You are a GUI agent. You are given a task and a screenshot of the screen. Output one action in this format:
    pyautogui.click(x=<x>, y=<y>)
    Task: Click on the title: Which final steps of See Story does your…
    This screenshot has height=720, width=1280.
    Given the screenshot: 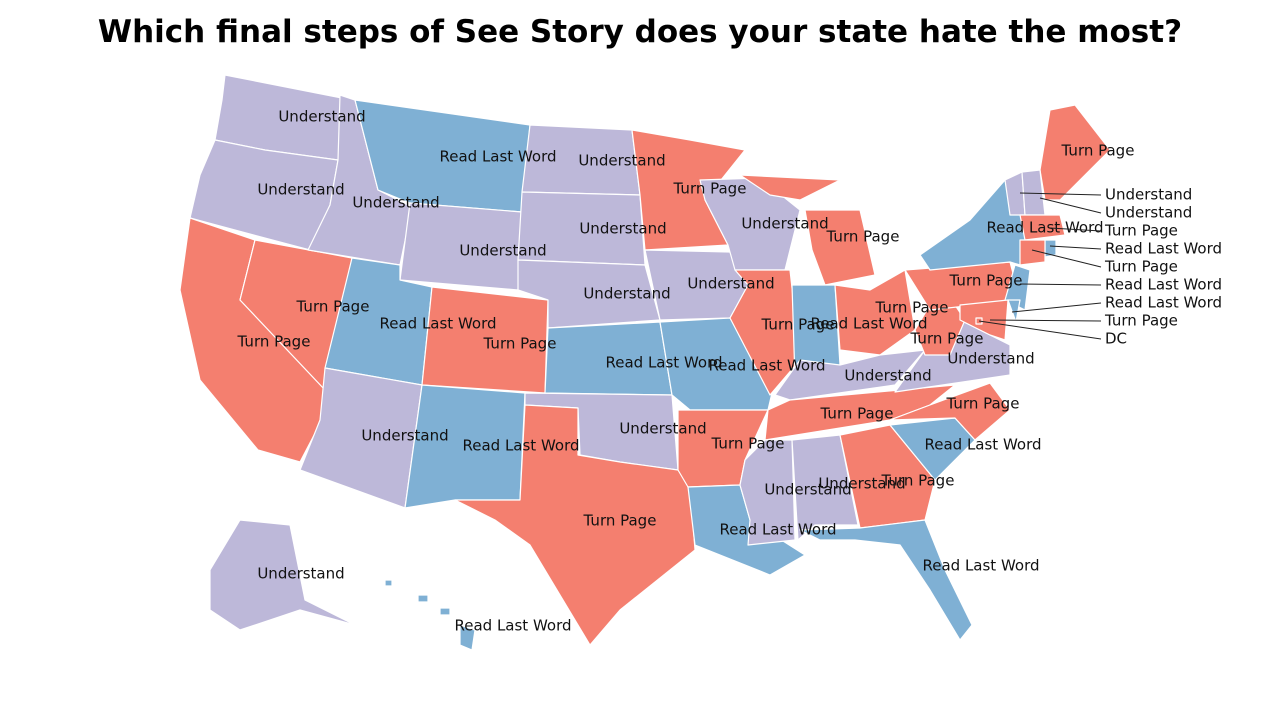 What is the action you would take?
    pyautogui.click(x=640, y=32)
    